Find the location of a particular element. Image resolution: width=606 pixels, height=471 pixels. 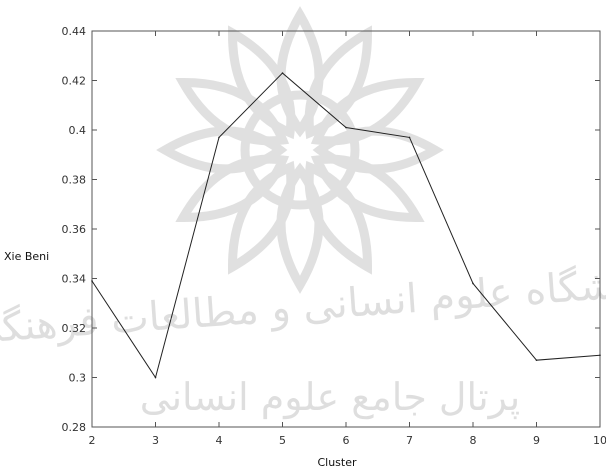

x-tick-label: 5 is located at coordinates (282, 440).